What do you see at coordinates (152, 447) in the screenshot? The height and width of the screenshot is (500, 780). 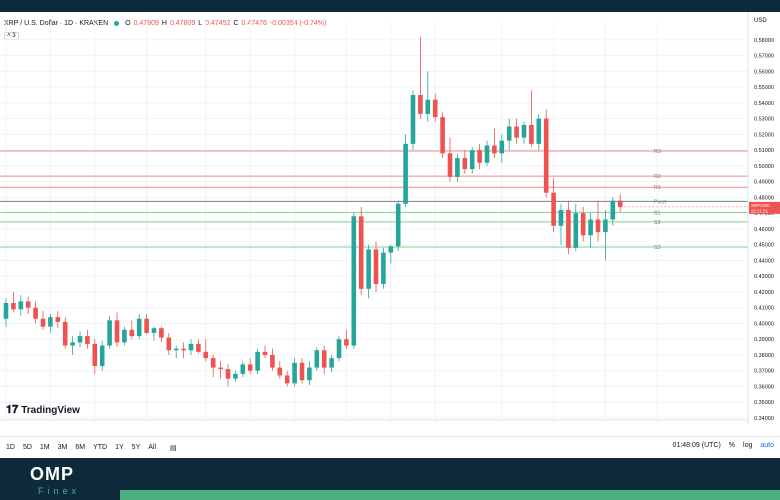 I see `timeframe-all: All` at bounding box center [152, 447].